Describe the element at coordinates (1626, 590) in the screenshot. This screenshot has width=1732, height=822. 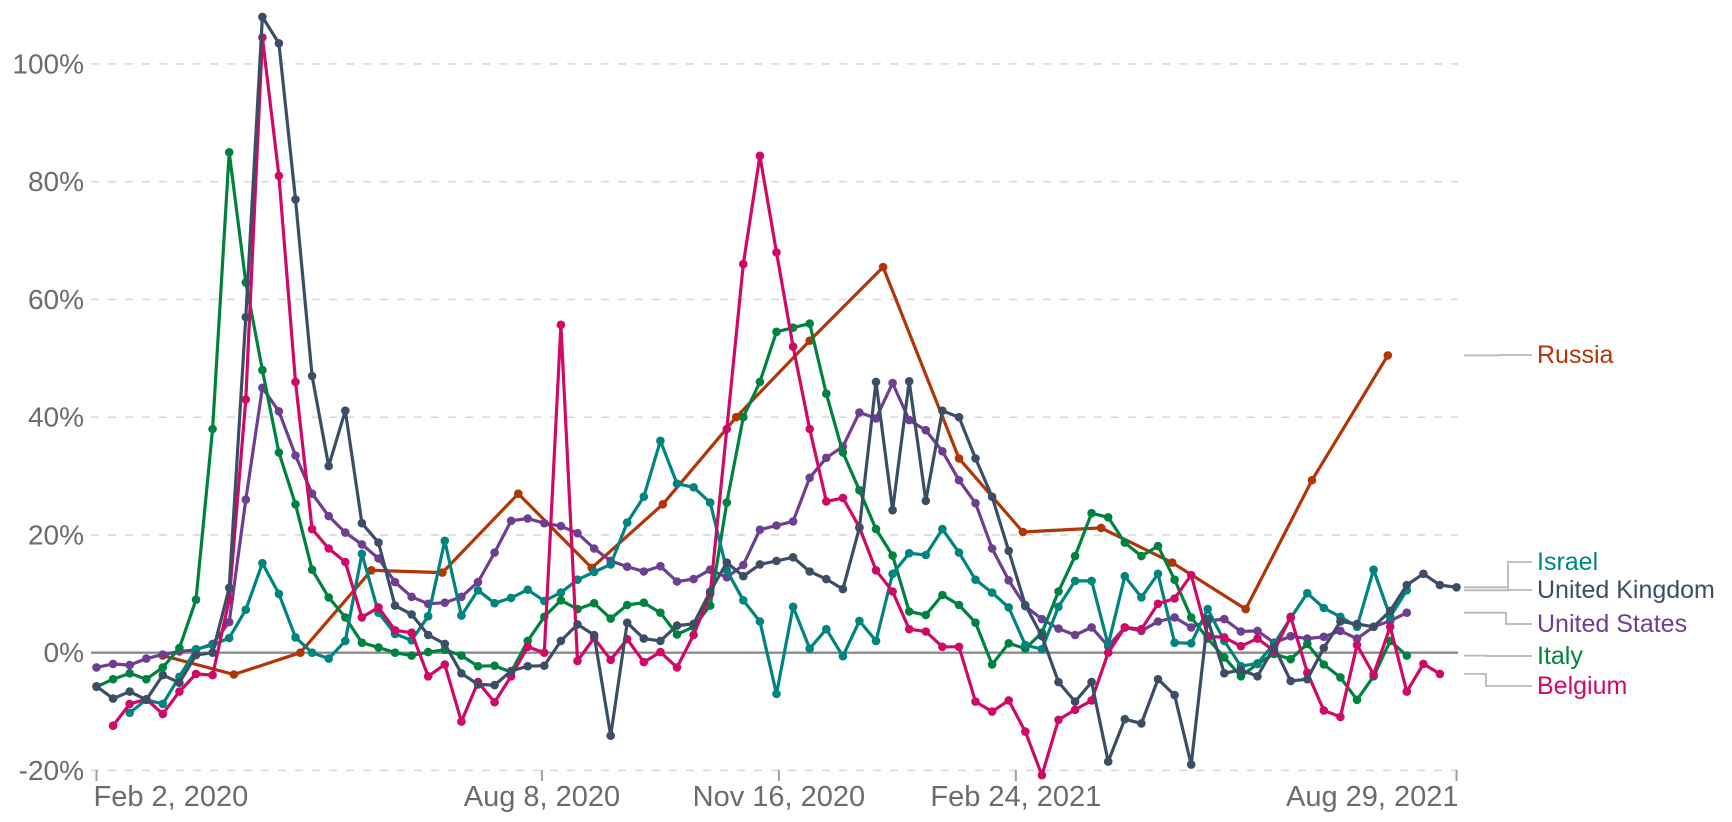
I see `legend-label-united-kingdom: United Kingdom` at that location.